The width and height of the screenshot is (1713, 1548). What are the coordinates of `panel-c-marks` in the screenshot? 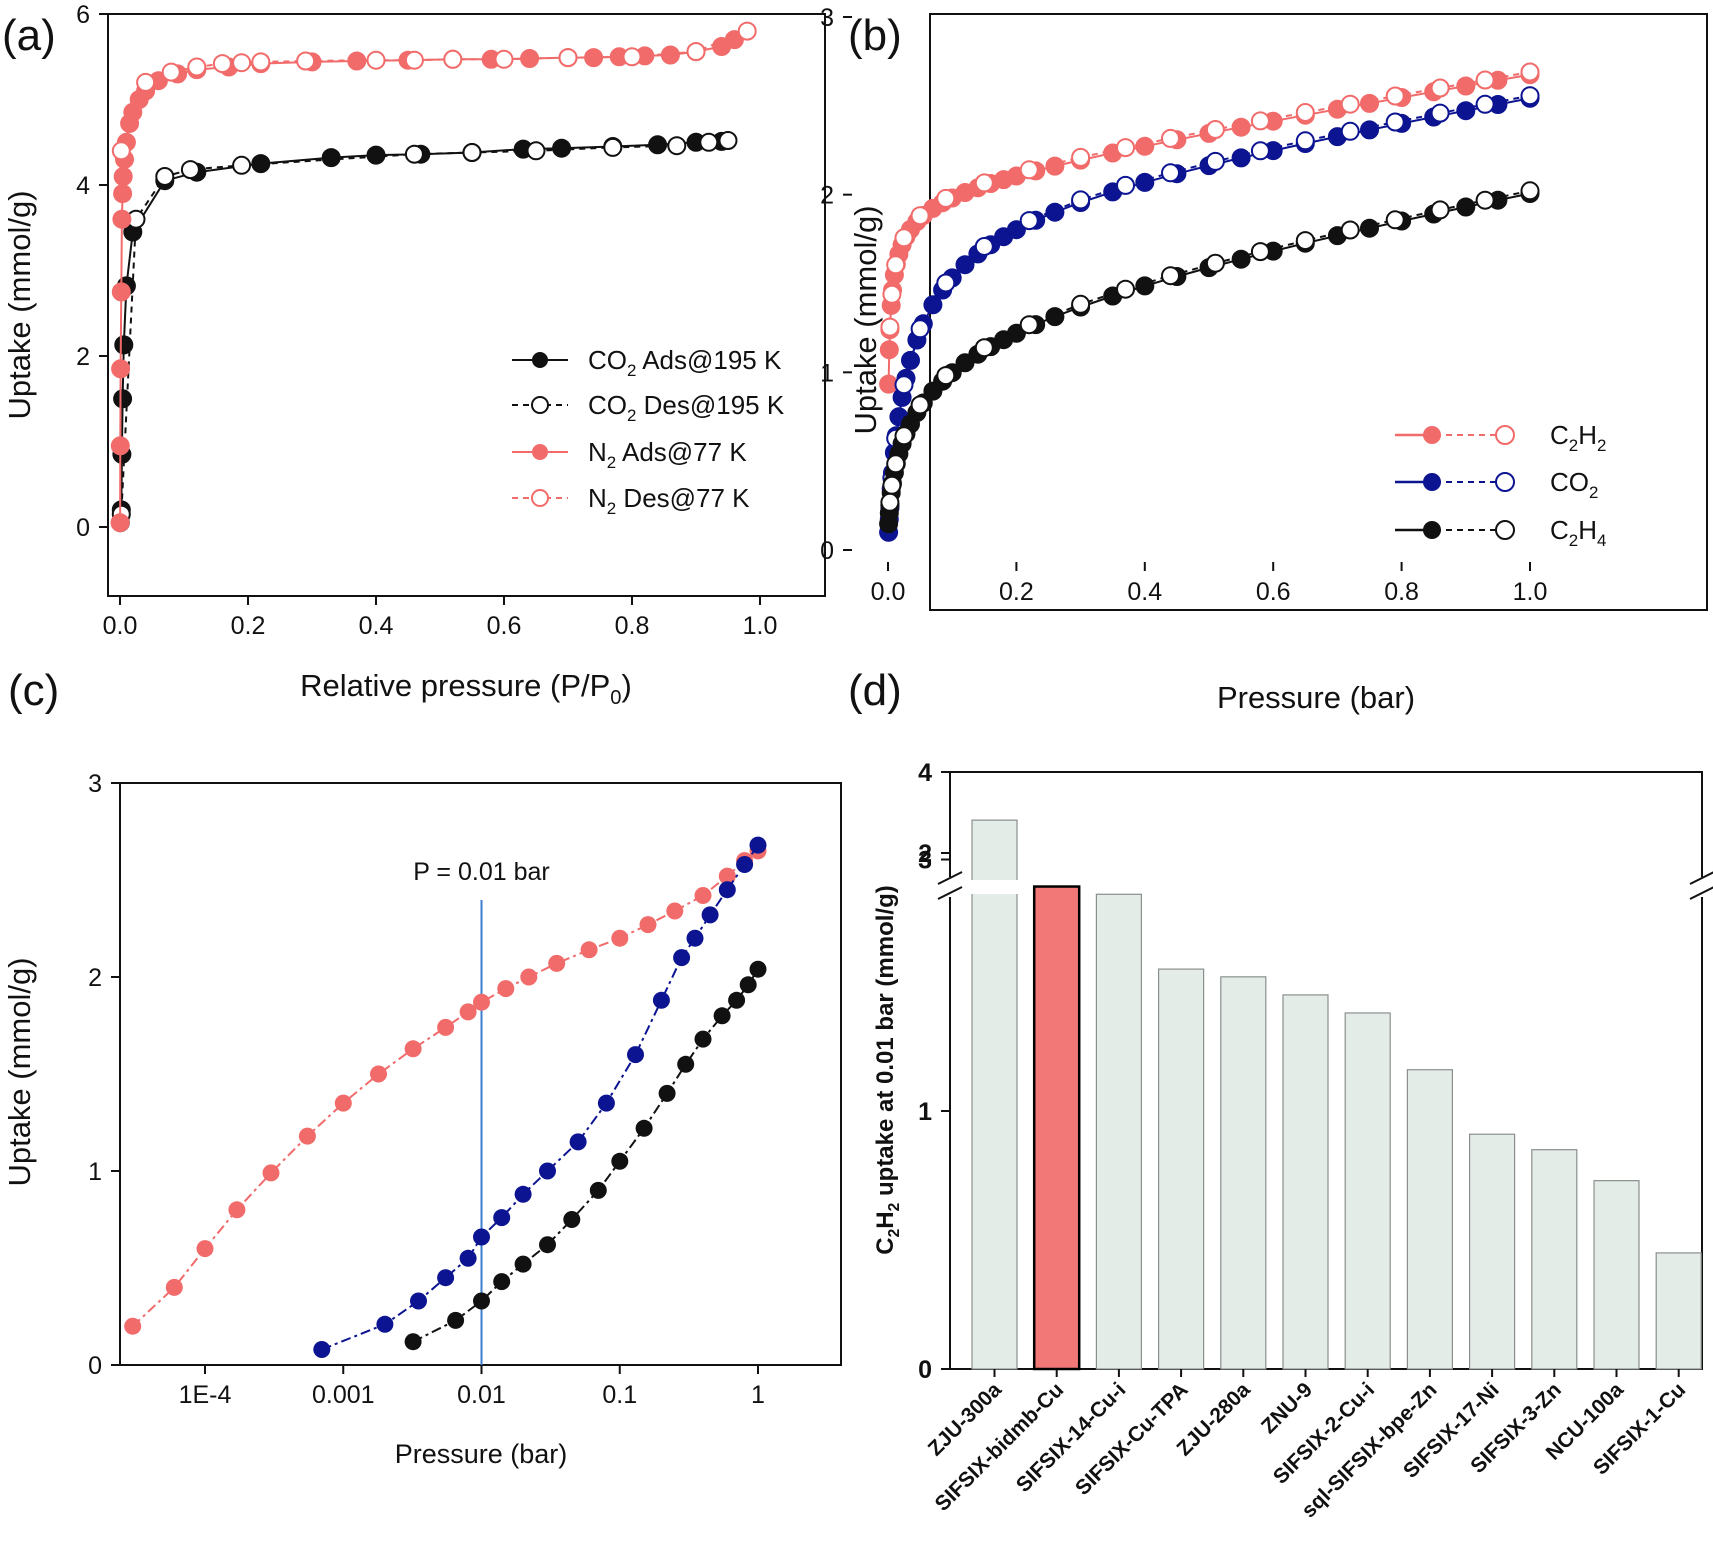 It's located at (445, 1097).